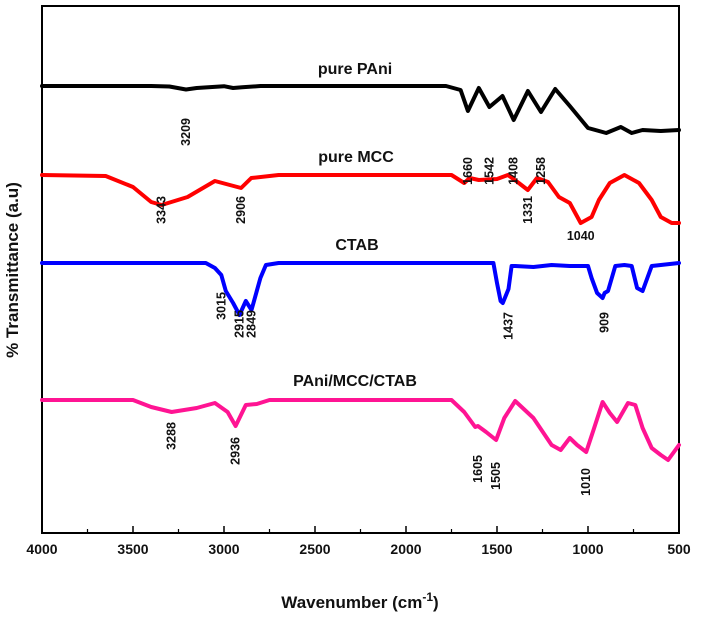  What do you see at coordinates (356, 157) in the screenshot?
I see `series-title: pure MCC` at bounding box center [356, 157].